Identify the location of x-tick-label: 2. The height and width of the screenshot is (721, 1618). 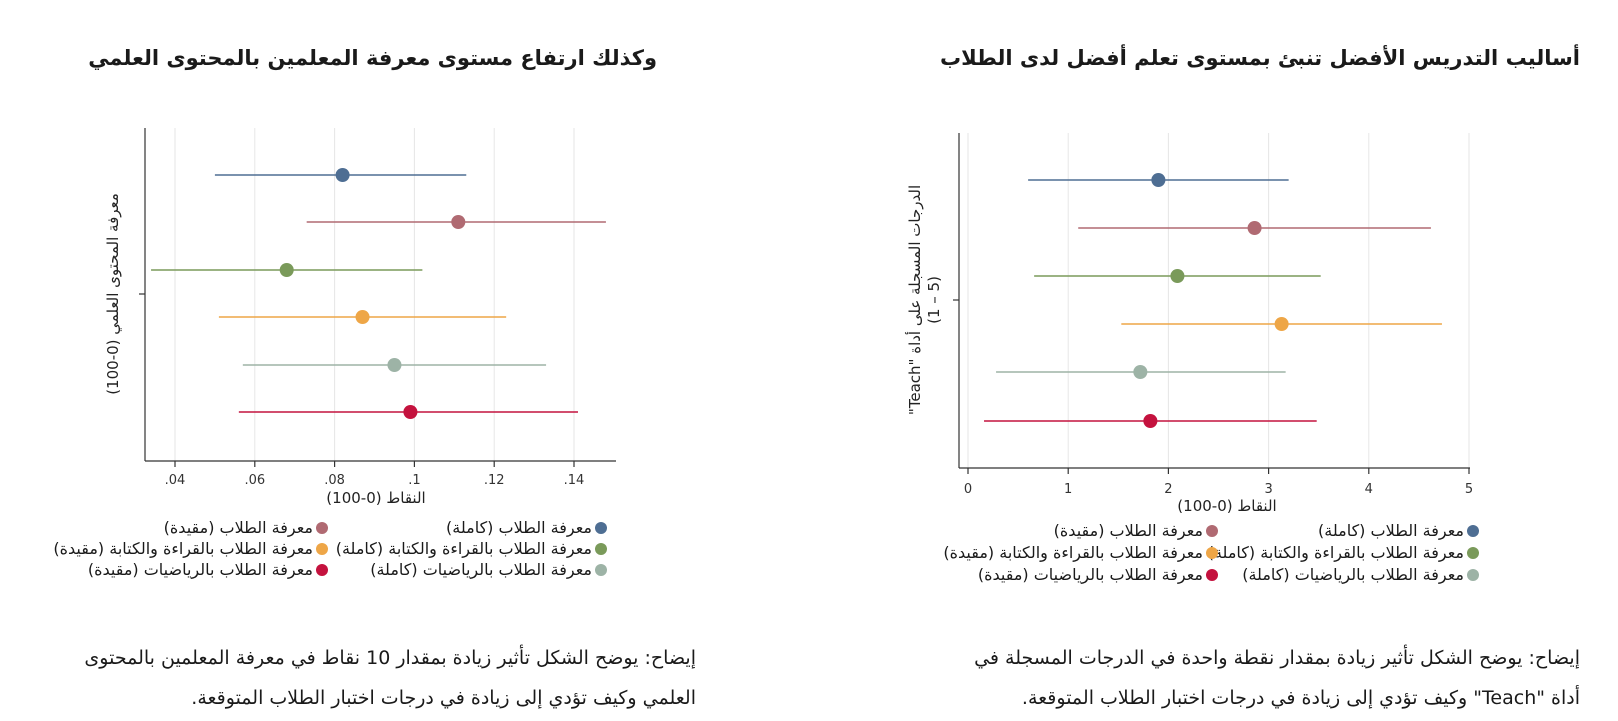
(1168, 489).